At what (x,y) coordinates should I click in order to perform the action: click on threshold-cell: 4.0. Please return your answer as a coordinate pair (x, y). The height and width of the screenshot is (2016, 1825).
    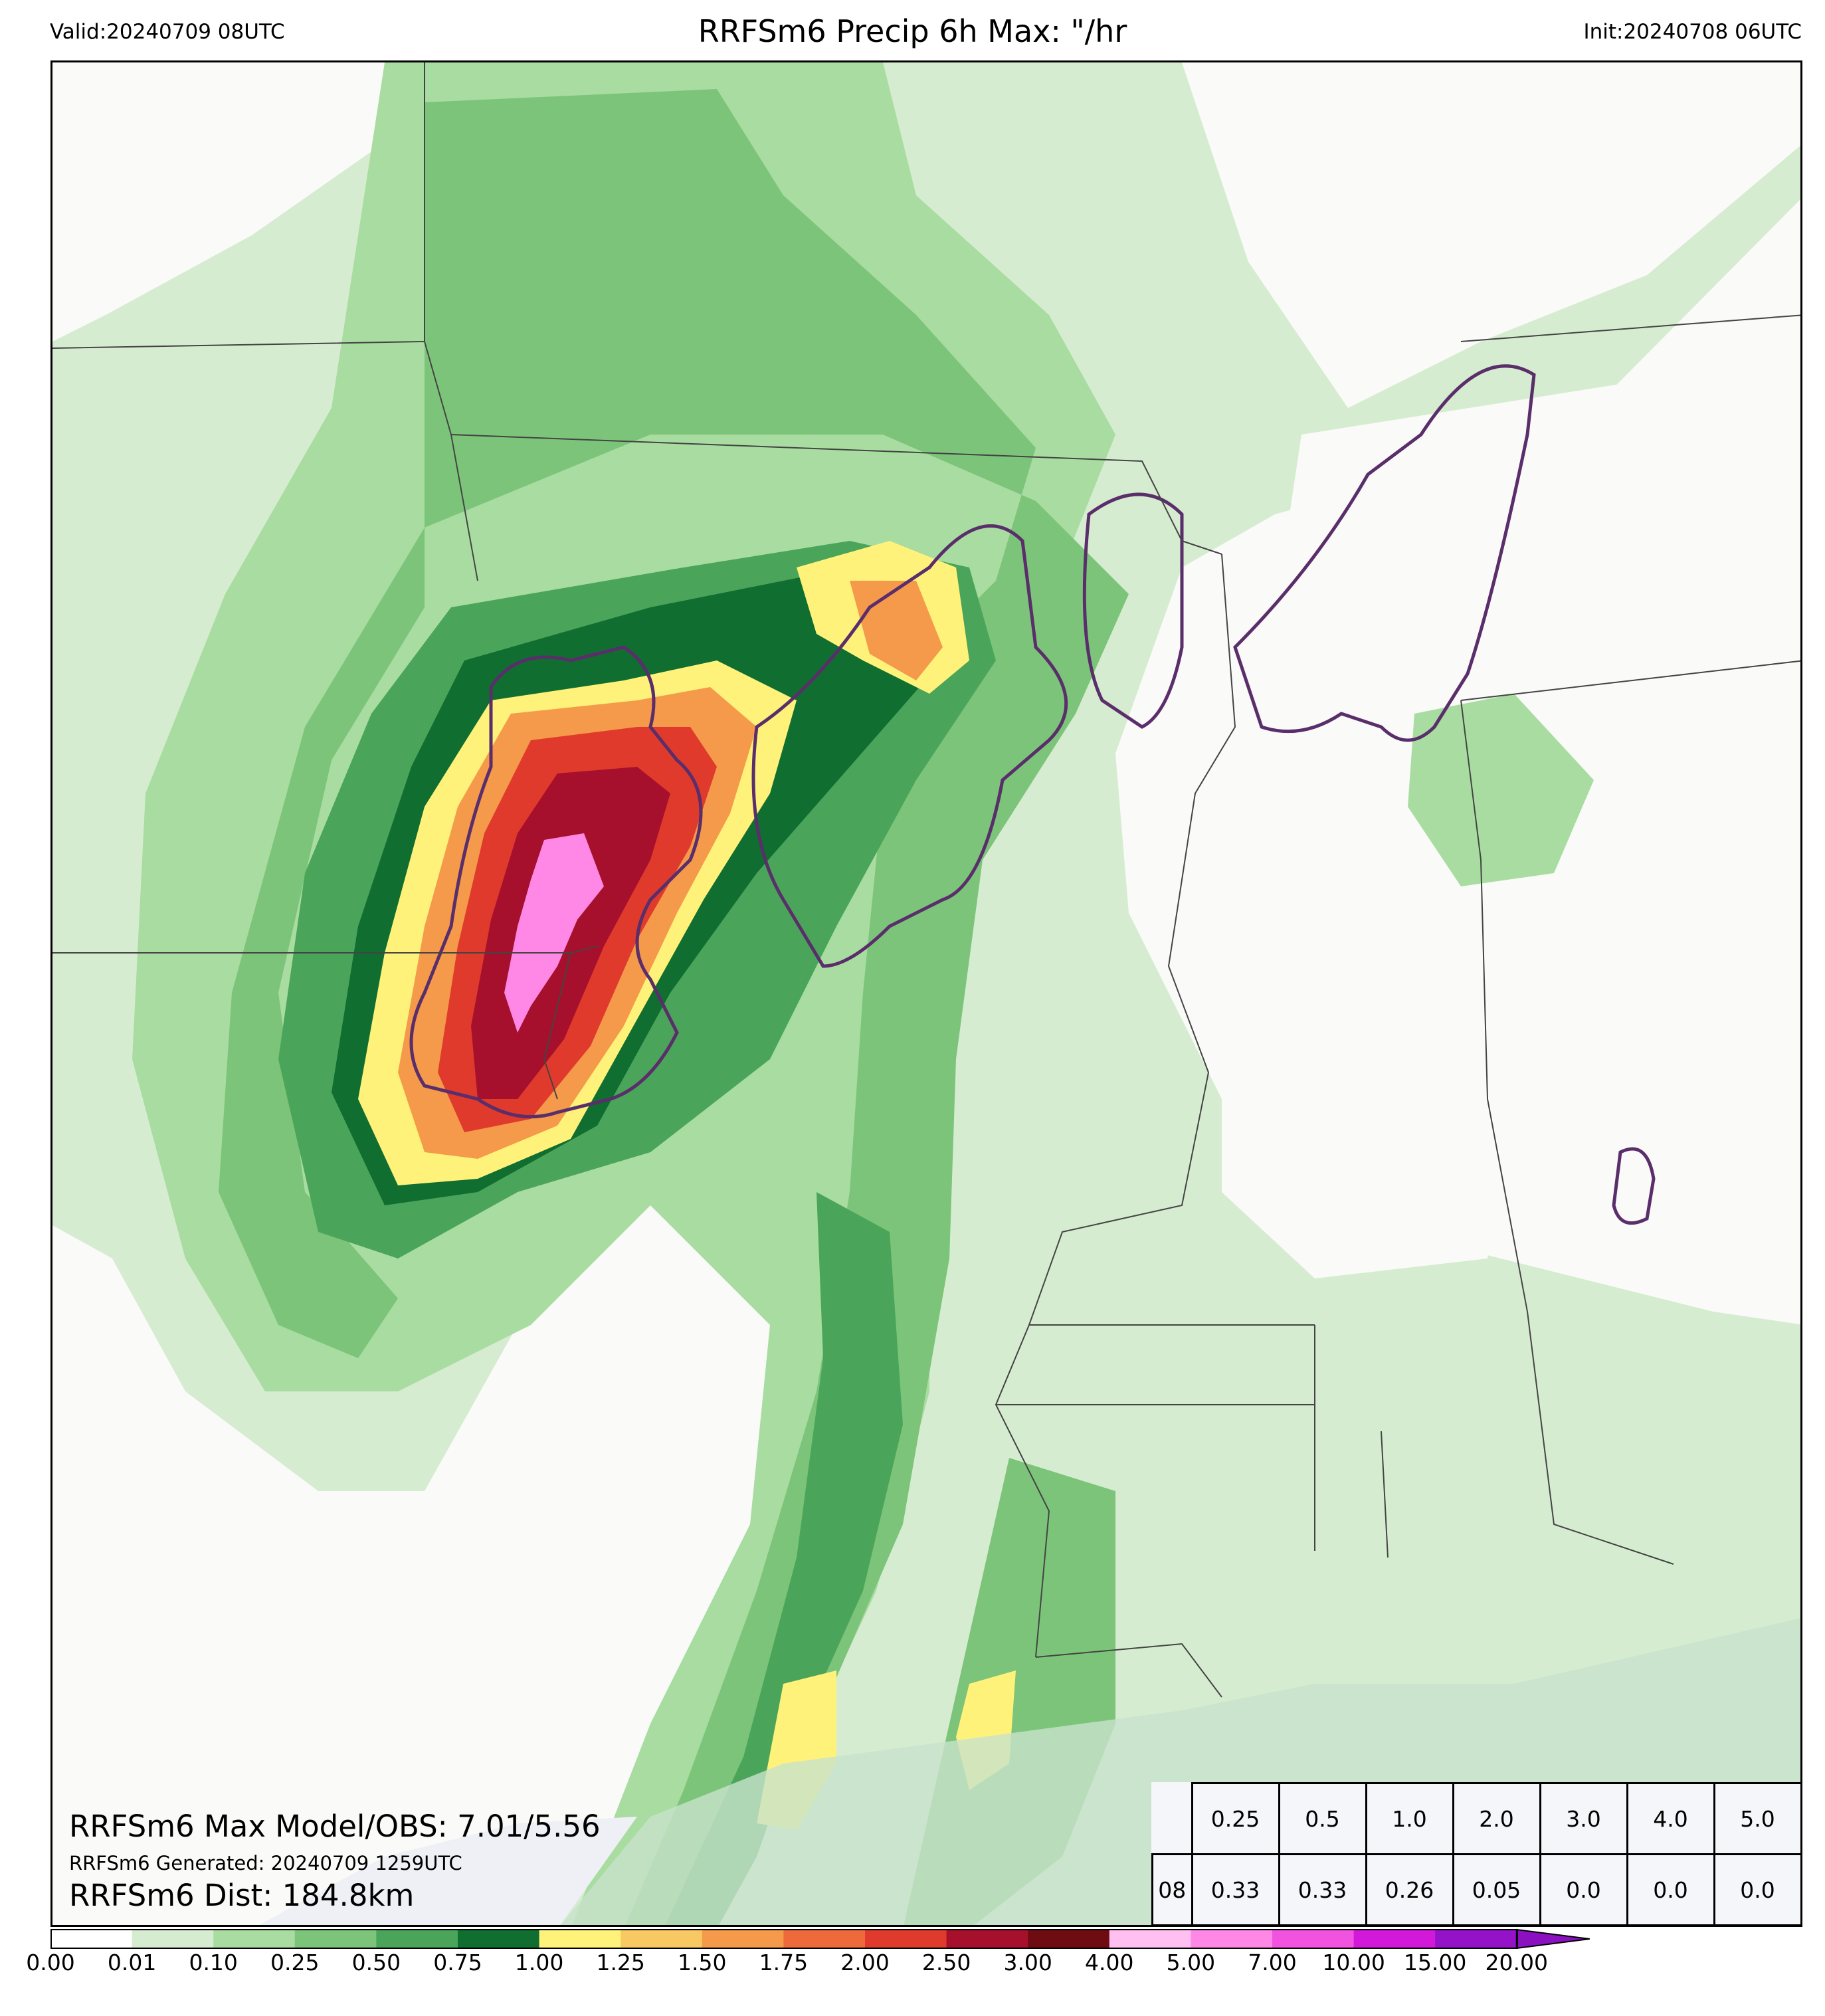
    Looking at the image, I should click on (1670, 1819).